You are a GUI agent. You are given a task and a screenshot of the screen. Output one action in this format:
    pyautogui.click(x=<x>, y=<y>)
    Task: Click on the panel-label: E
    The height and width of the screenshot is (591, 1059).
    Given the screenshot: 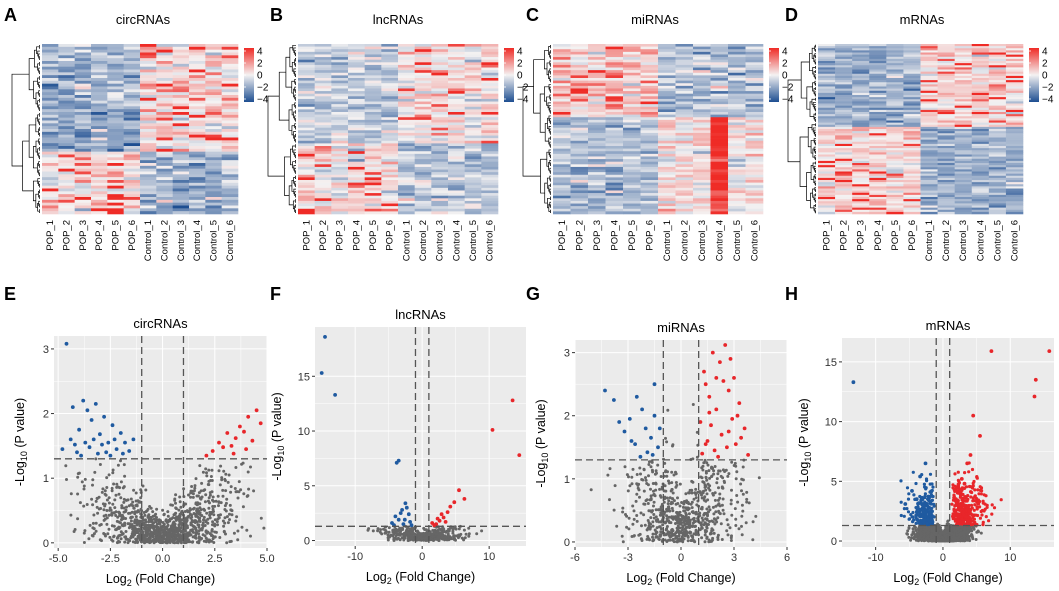 What is the action you would take?
    pyautogui.click(x=10, y=294)
    